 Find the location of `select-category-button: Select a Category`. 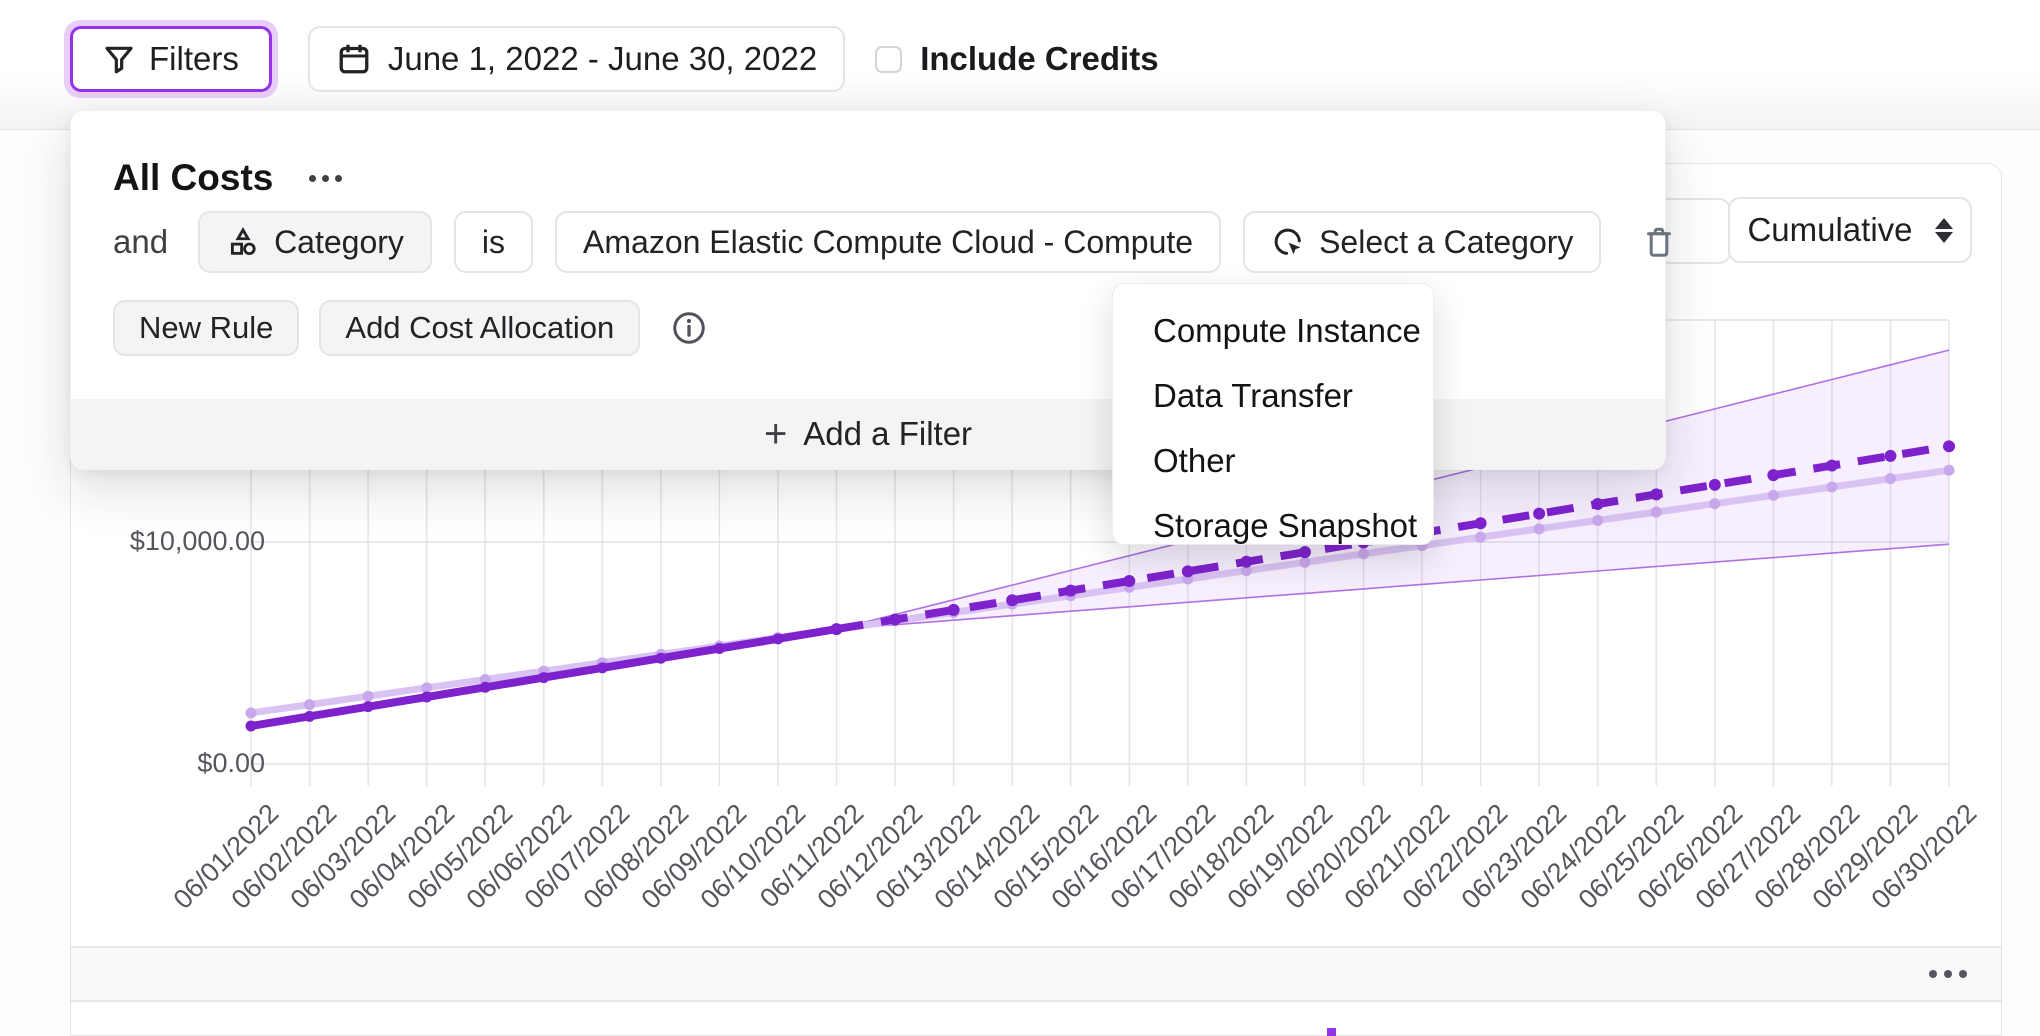

select-category-button: Select a Category is located at coordinates (1422, 242).